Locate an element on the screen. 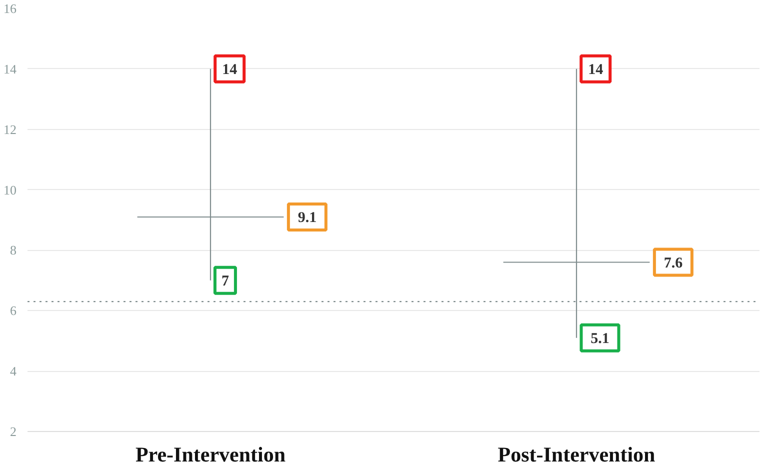  data-label: 9.1 is located at coordinates (307, 218).